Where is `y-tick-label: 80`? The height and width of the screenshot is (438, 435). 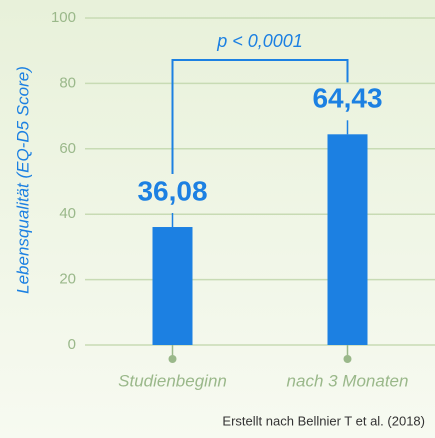
y-tick-label: 80 is located at coordinates (67, 82).